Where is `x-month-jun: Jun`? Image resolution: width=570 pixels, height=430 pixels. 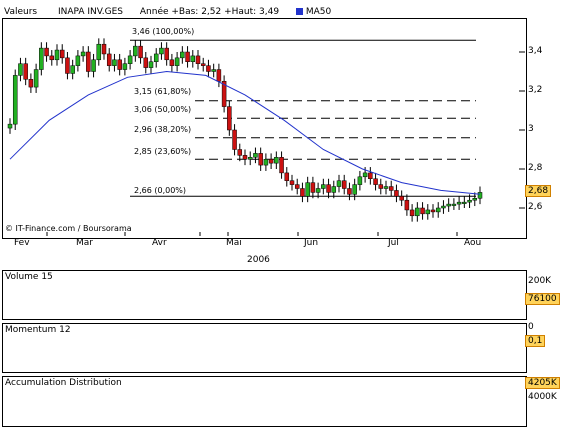
x-month-jun: Jun is located at coordinates (311, 243).